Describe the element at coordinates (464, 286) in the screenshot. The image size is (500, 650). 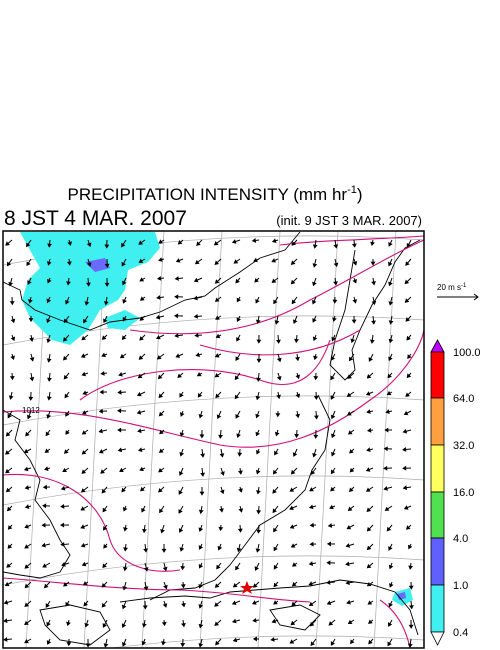
I see `wind-scale-exponent: -1` at that location.